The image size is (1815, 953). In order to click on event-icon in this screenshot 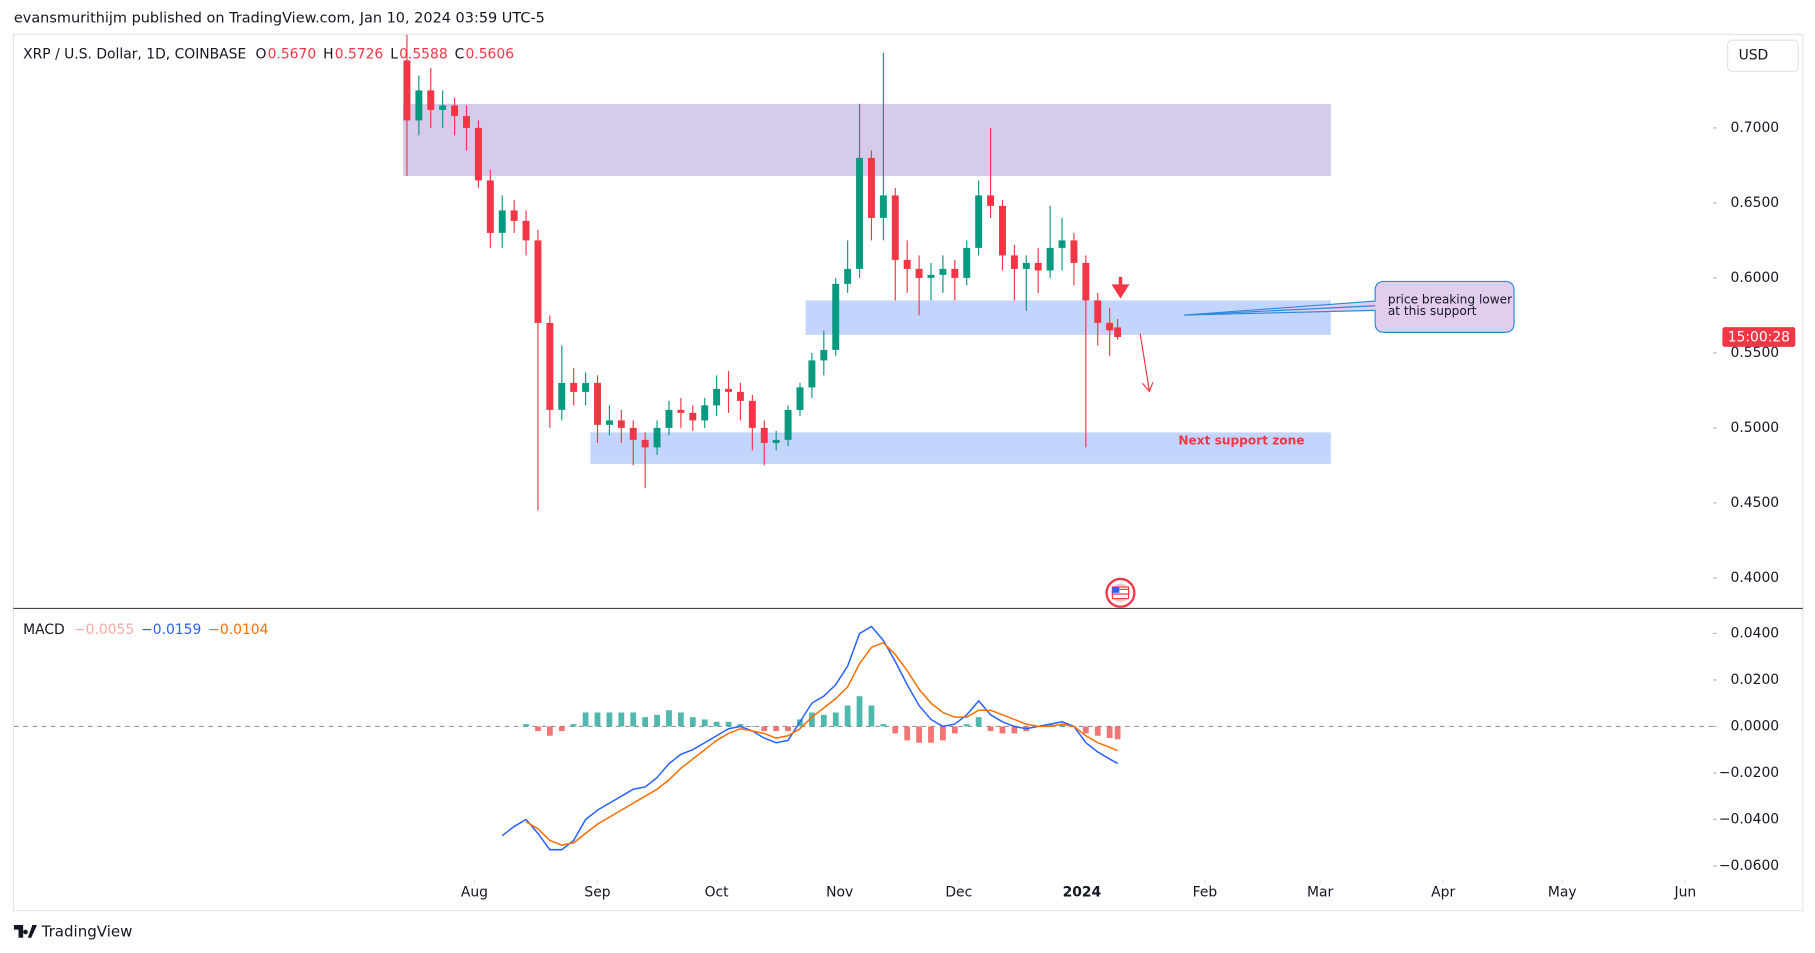, I will do `click(1120, 592)`.